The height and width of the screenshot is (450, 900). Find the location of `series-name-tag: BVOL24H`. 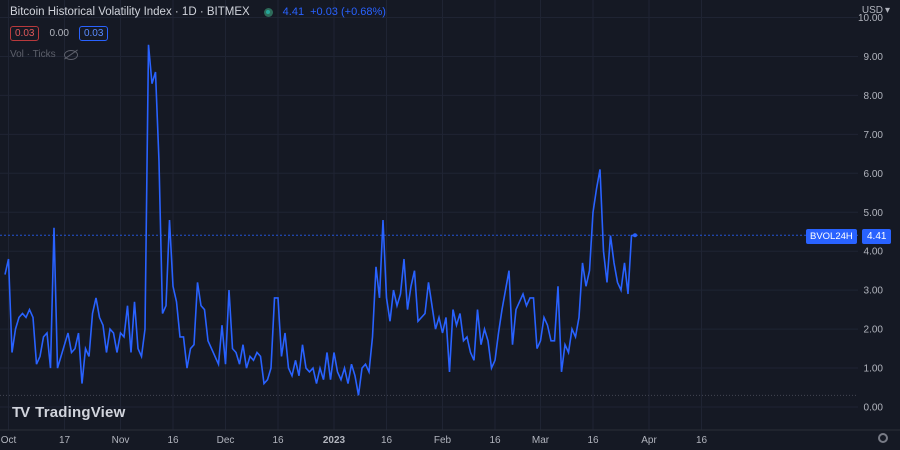

series-name-tag: BVOL24H is located at coordinates (831, 236).